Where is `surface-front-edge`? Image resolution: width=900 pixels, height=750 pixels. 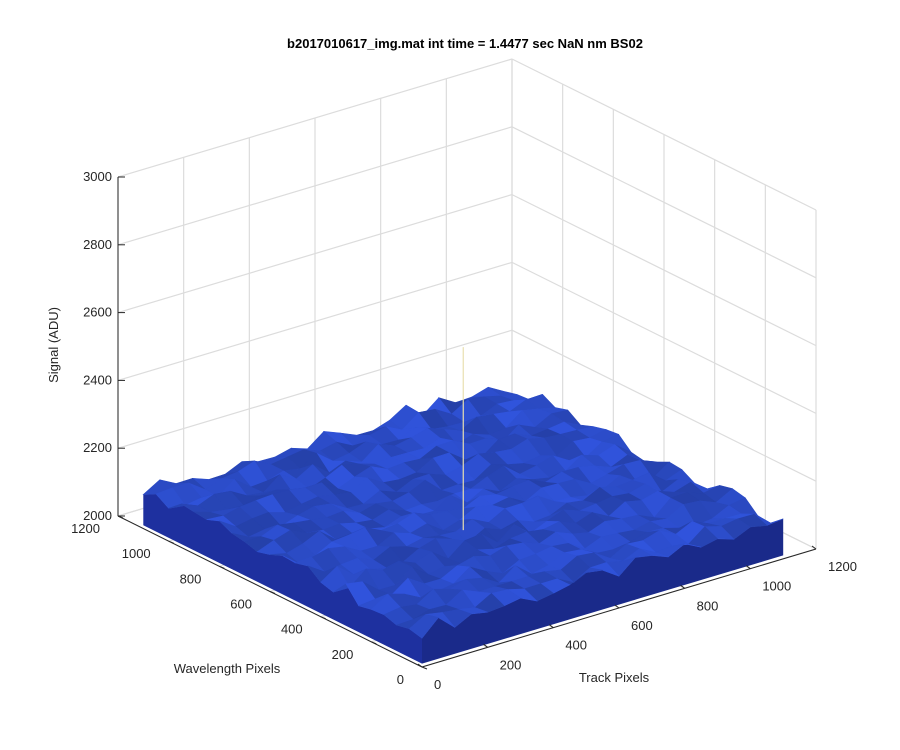 surface-front-edge is located at coordinates (603, 591).